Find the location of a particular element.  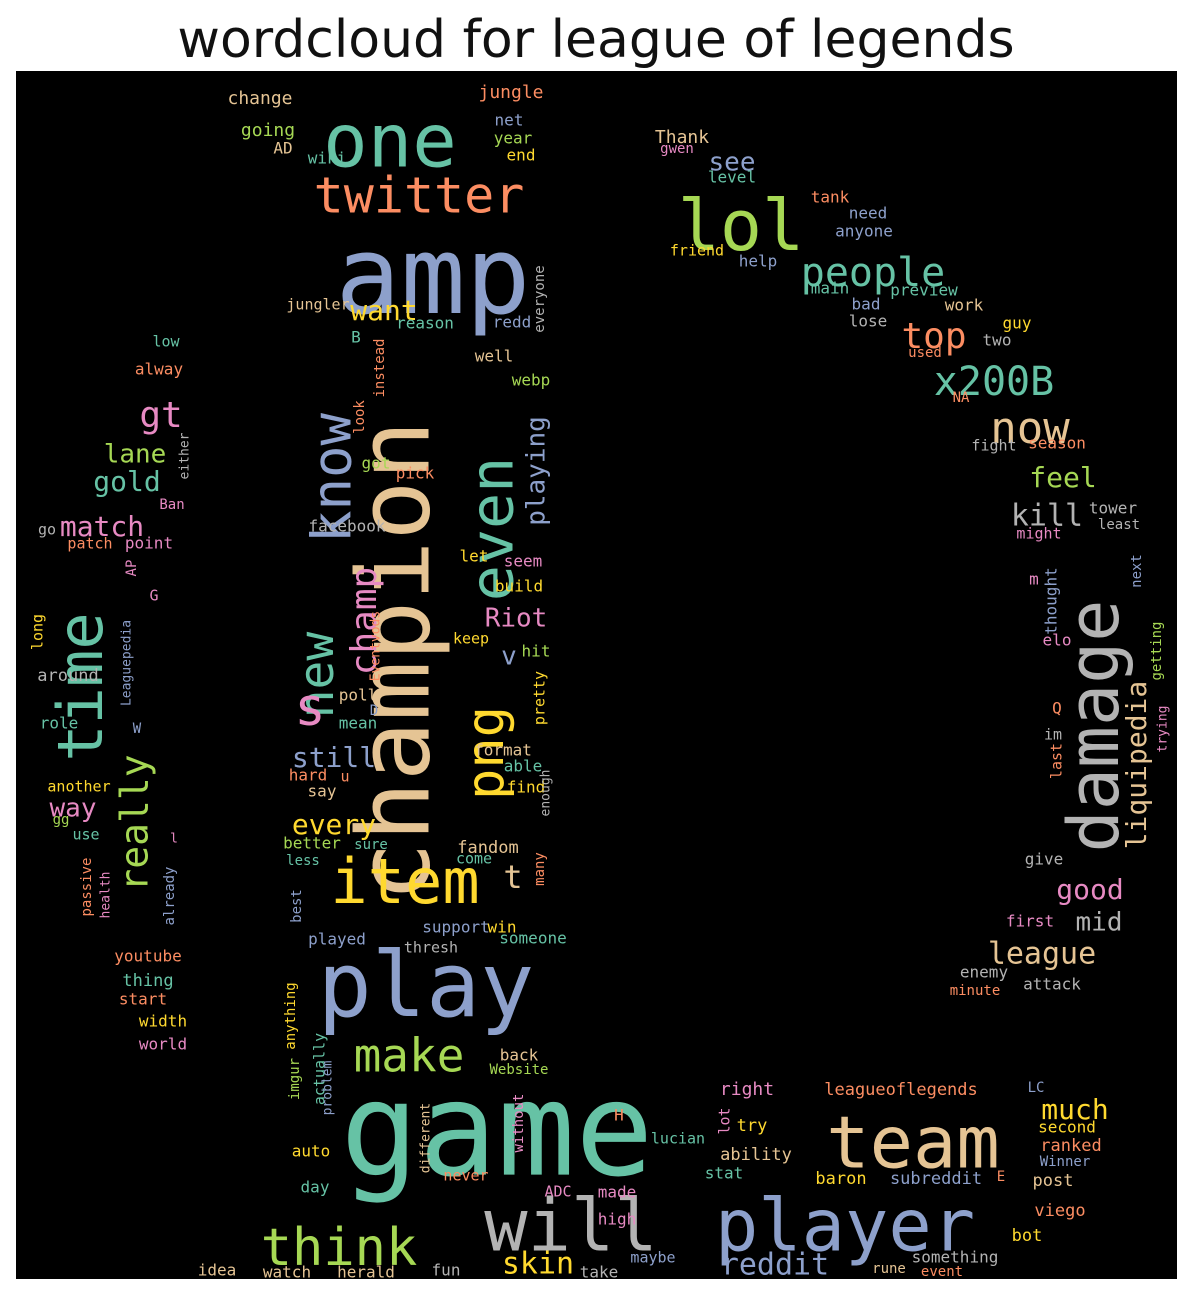

word-net: net is located at coordinates (509, 120).